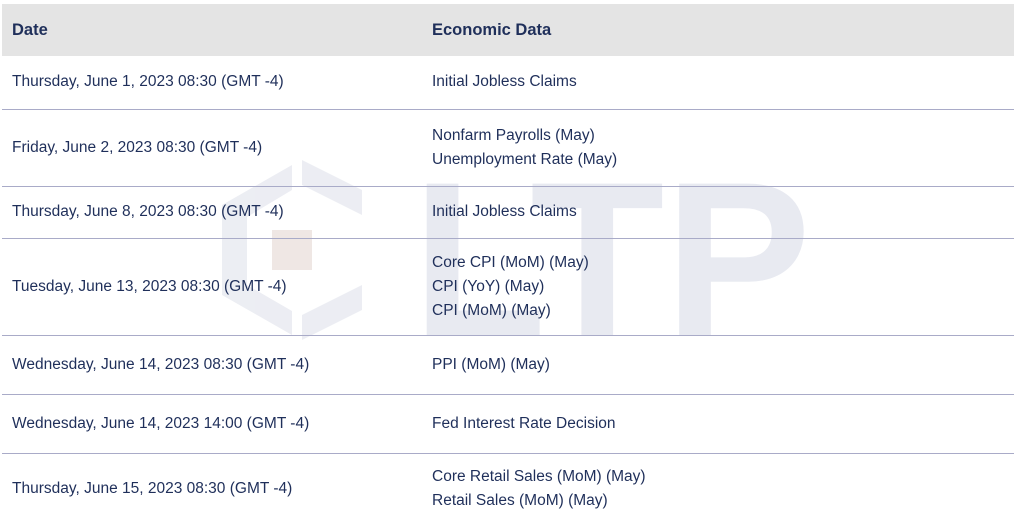 The image size is (1017, 531). I want to click on column-header-date: Date, so click(30, 29).